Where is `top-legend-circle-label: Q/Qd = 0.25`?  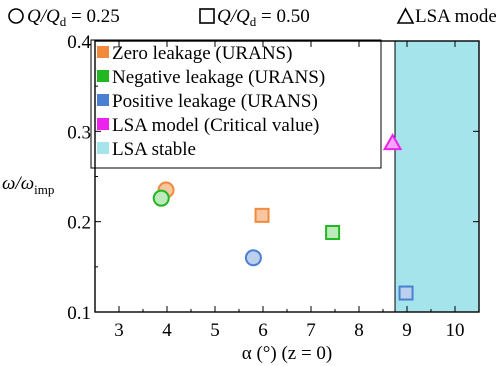
top-legend-circle-label: Q/Qd = 0.25 is located at coordinates (73, 17).